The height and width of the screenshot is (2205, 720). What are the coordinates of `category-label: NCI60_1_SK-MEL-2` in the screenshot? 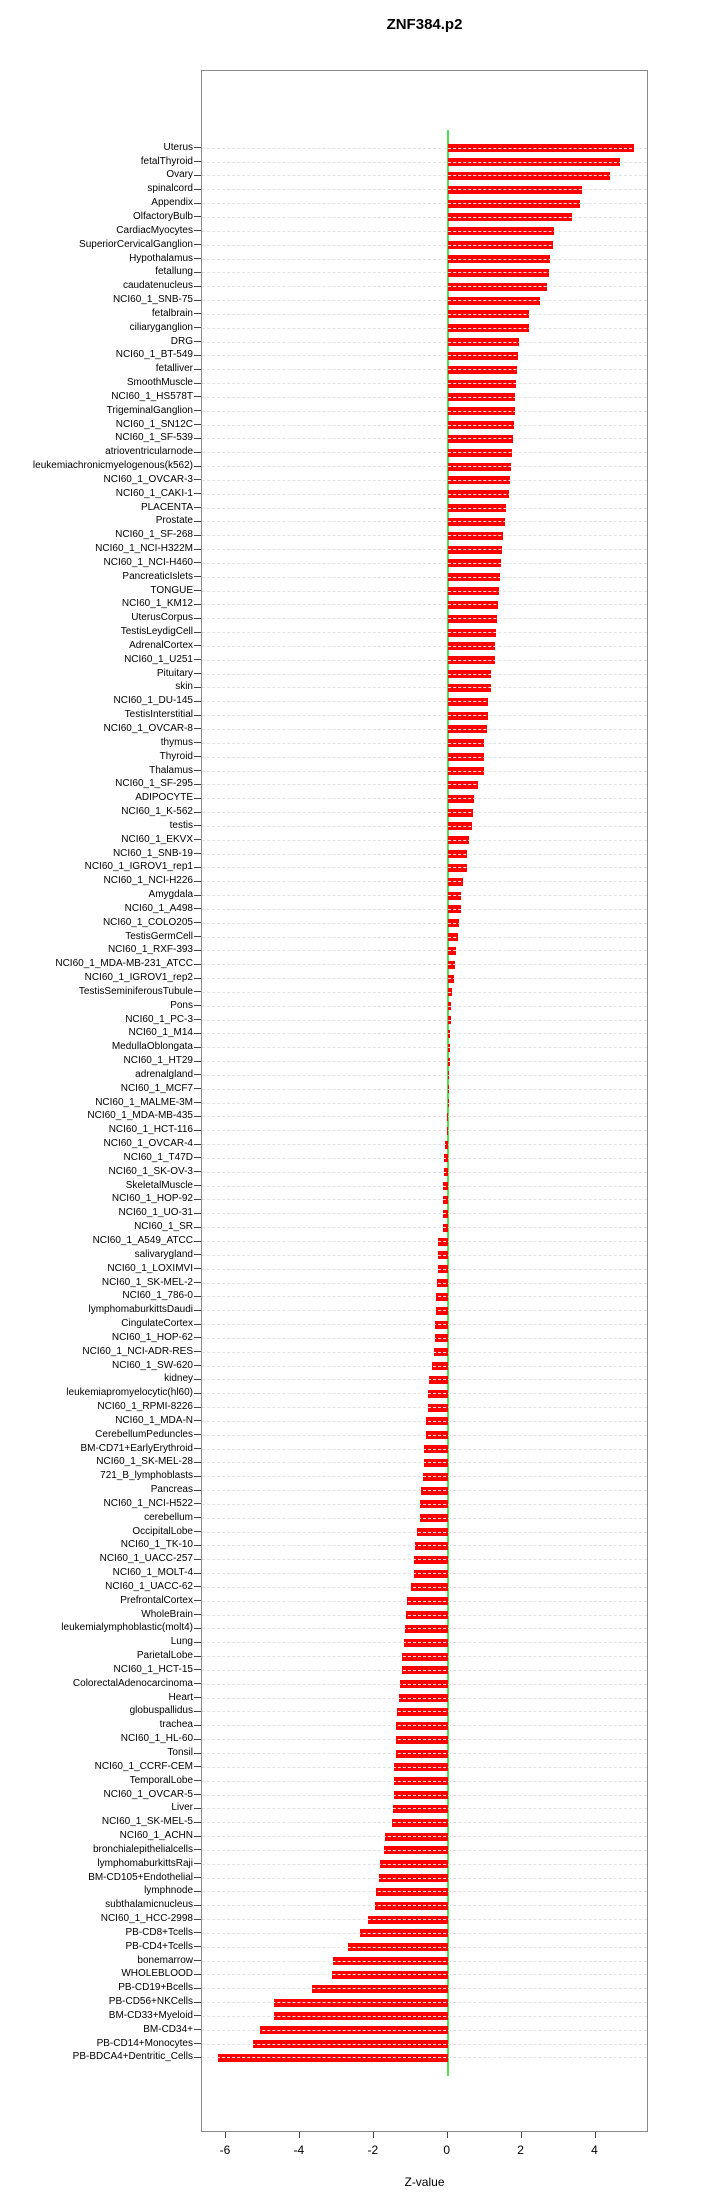 It's located at (147, 1282).